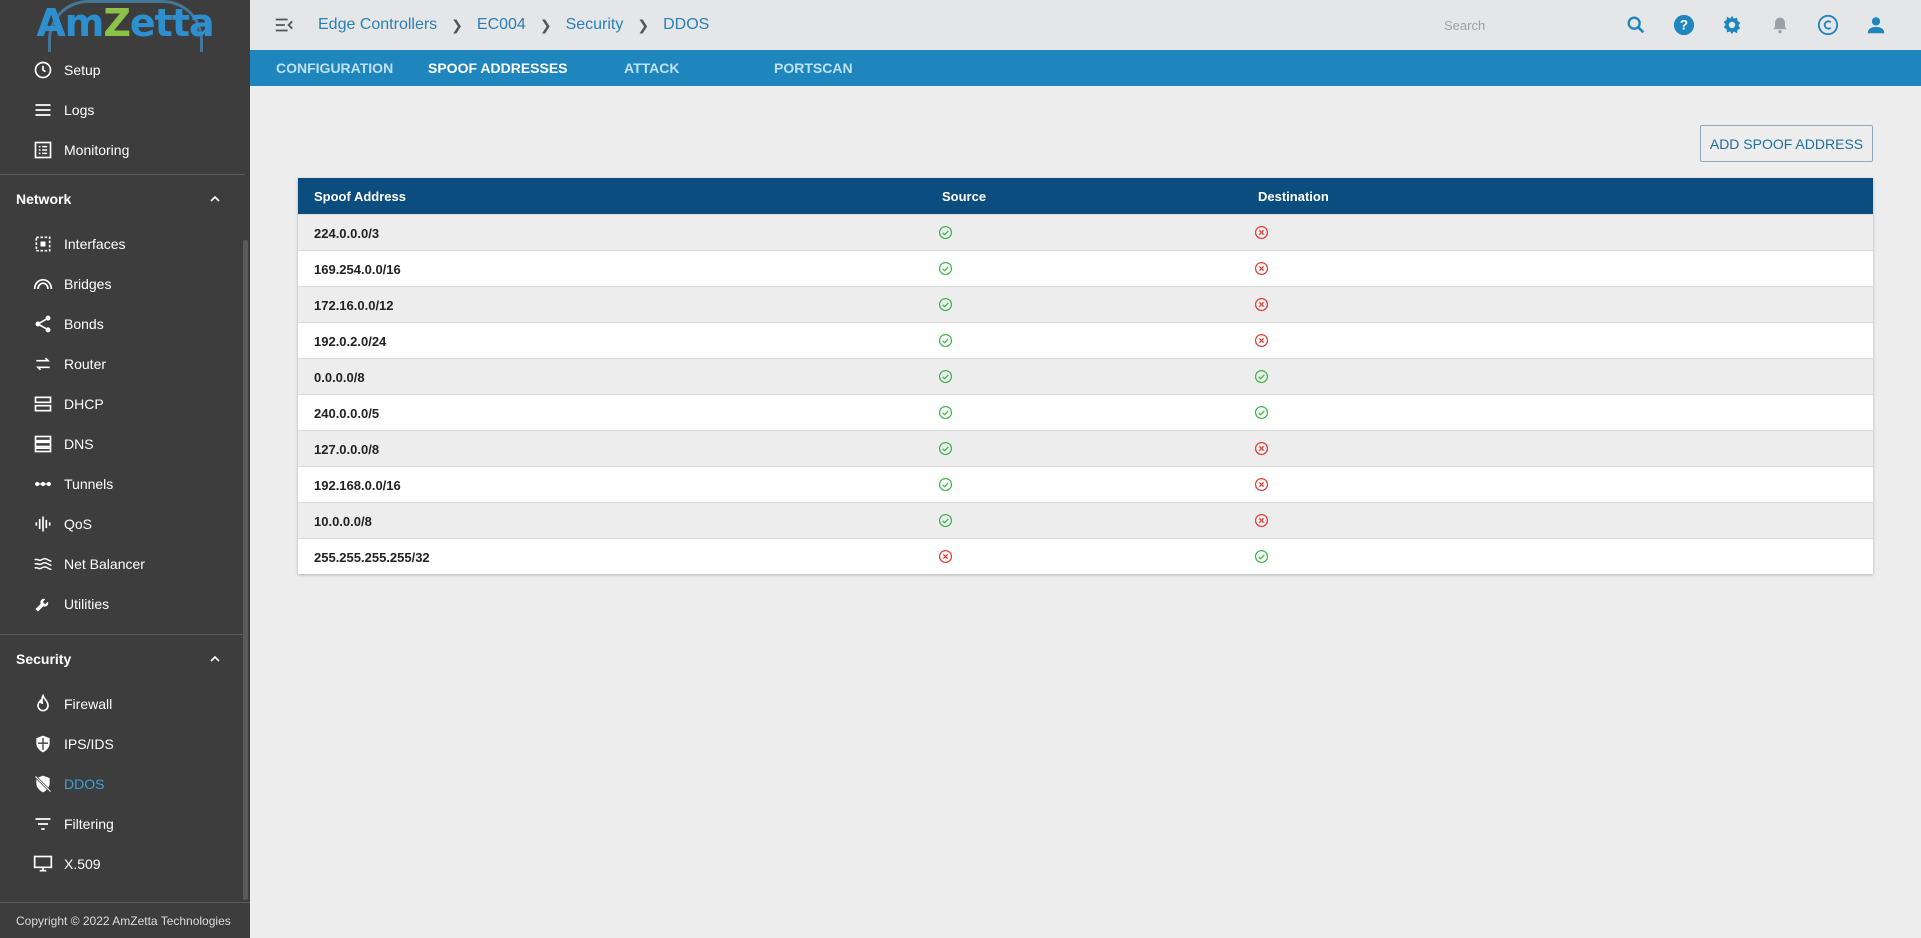 The height and width of the screenshot is (938, 1921). What do you see at coordinates (498, 68) in the screenshot?
I see `tab-spoof-addresses: SPOOF ADDRESSES` at bounding box center [498, 68].